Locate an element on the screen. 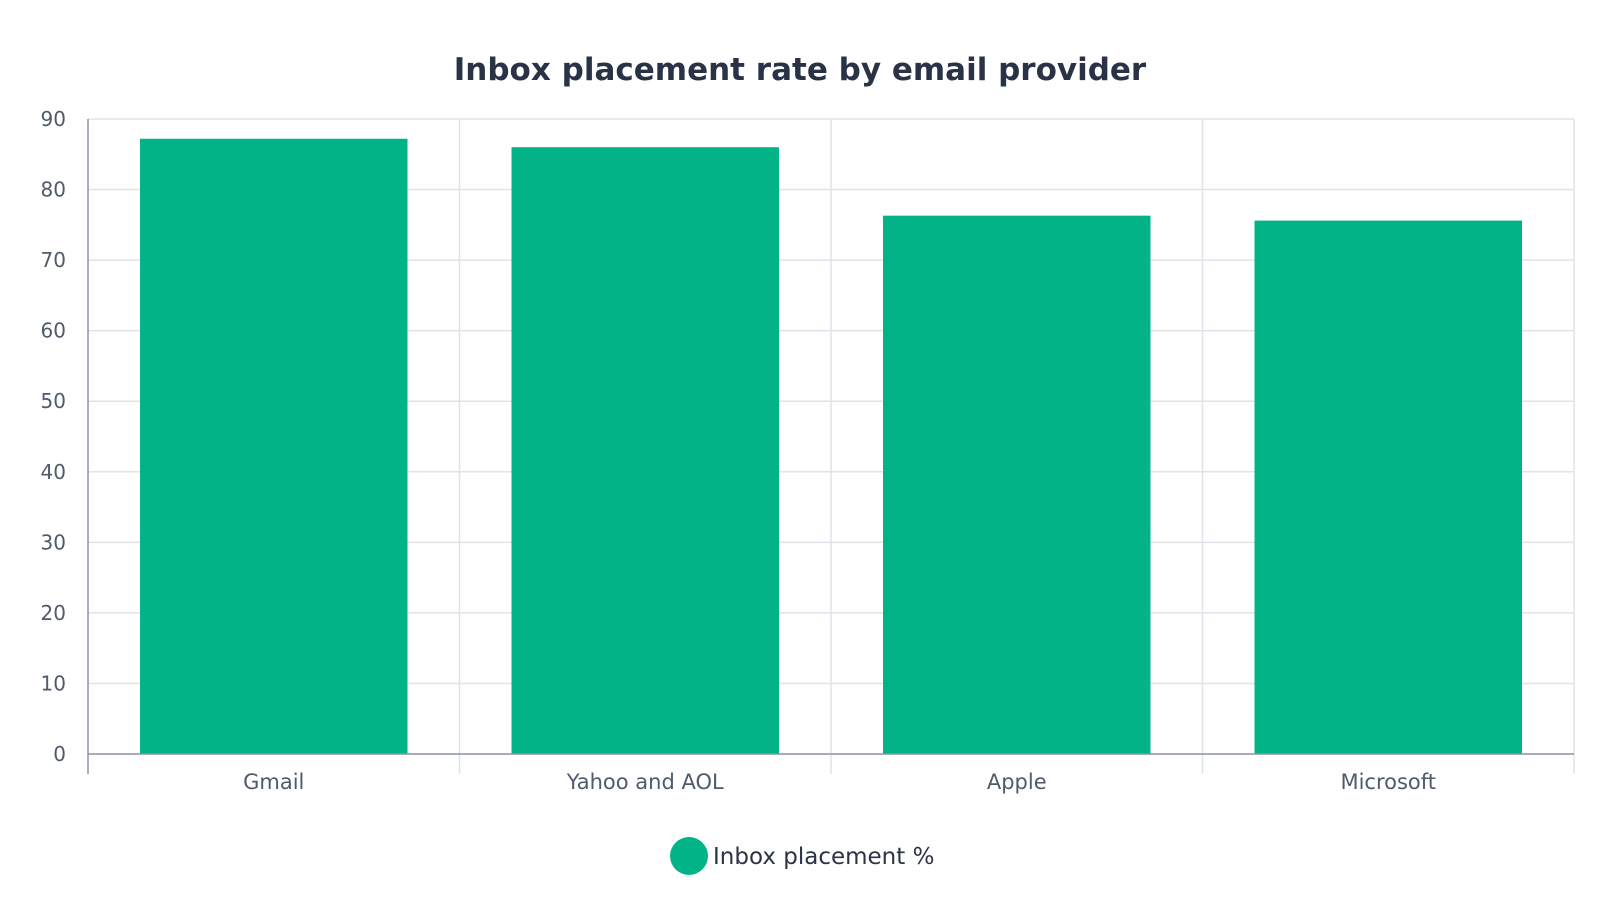  bar-yahoo-and-aol is located at coordinates (645, 450).